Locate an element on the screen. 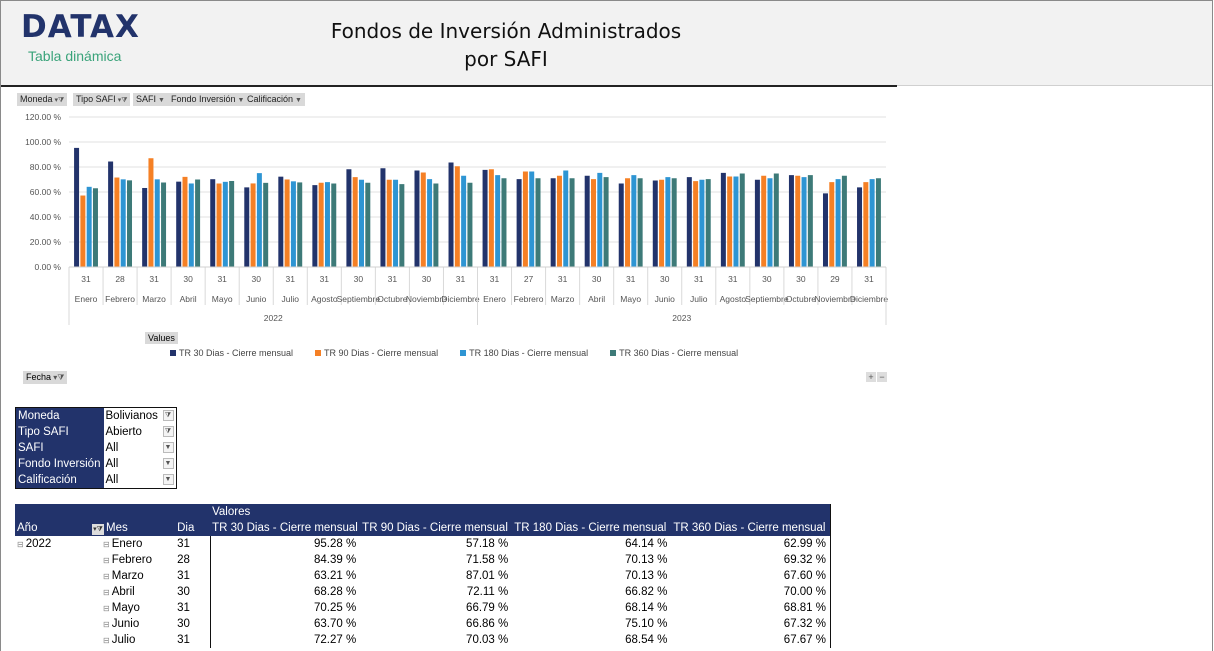 The image size is (1214, 651). dropdown-icon: ▼ is located at coordinates (168, 447).